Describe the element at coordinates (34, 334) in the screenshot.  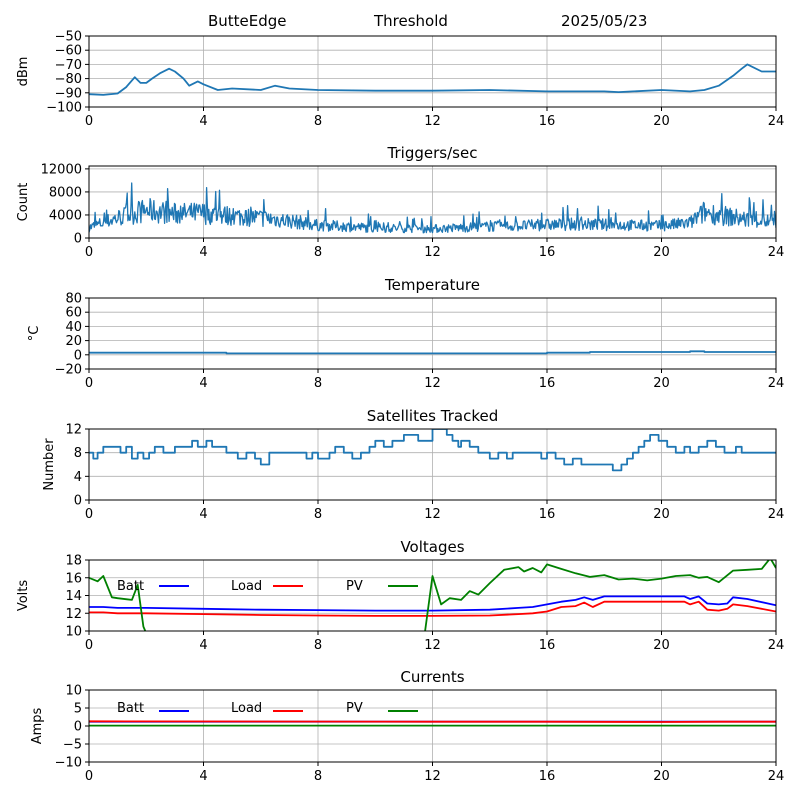
I see `y-axis-label: °C` at that location.